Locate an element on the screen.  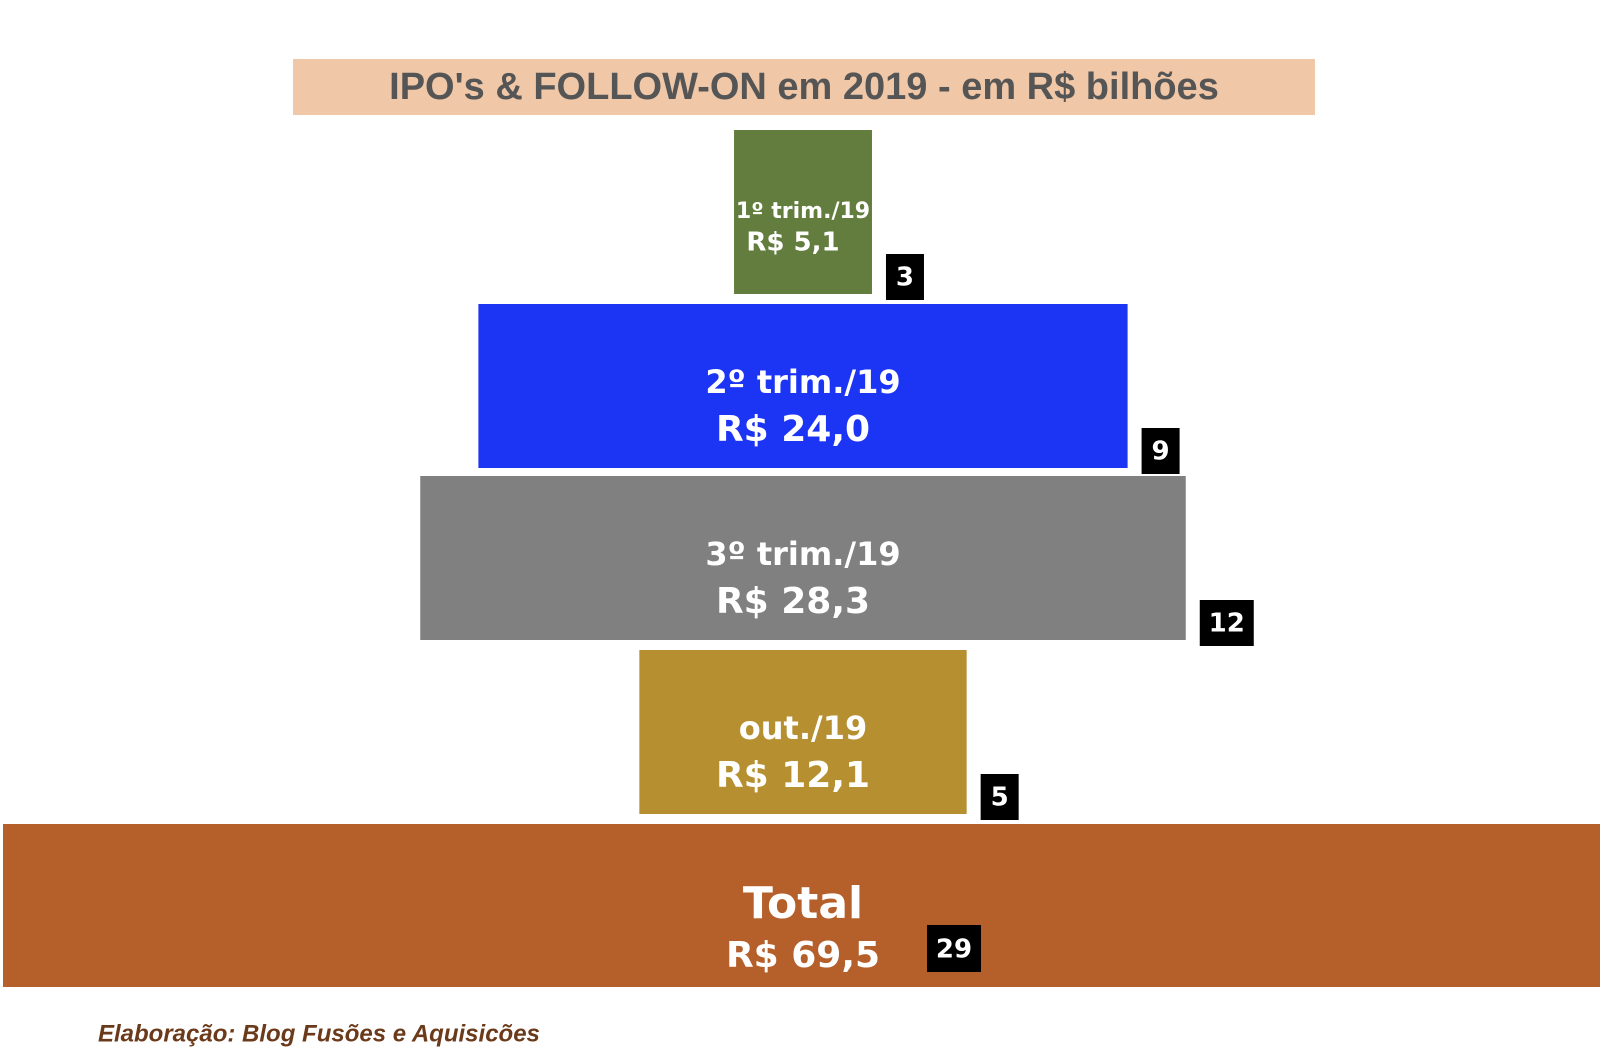
count-label: 5 is located at coordinates (1000, 798).